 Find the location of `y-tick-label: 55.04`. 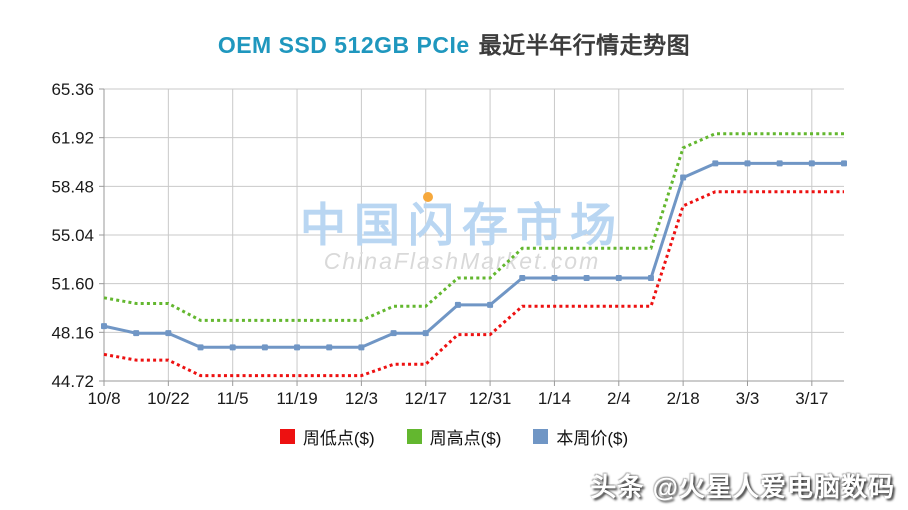

y-tick-label: 55.04 is located at coordinates (72, 235).